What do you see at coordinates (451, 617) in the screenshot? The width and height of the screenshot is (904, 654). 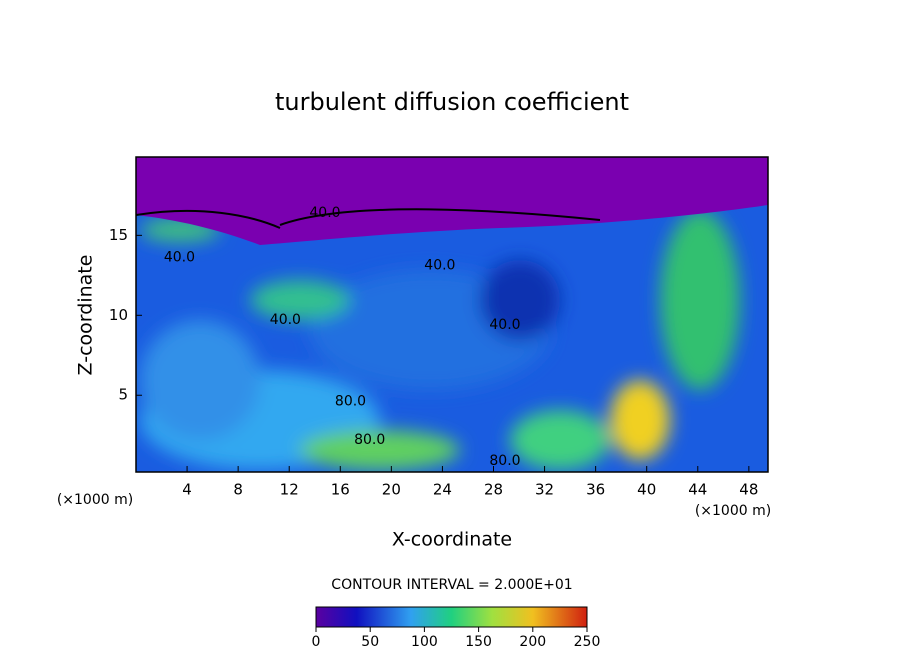 I see `colorbar` at bounding box center [451, 617].